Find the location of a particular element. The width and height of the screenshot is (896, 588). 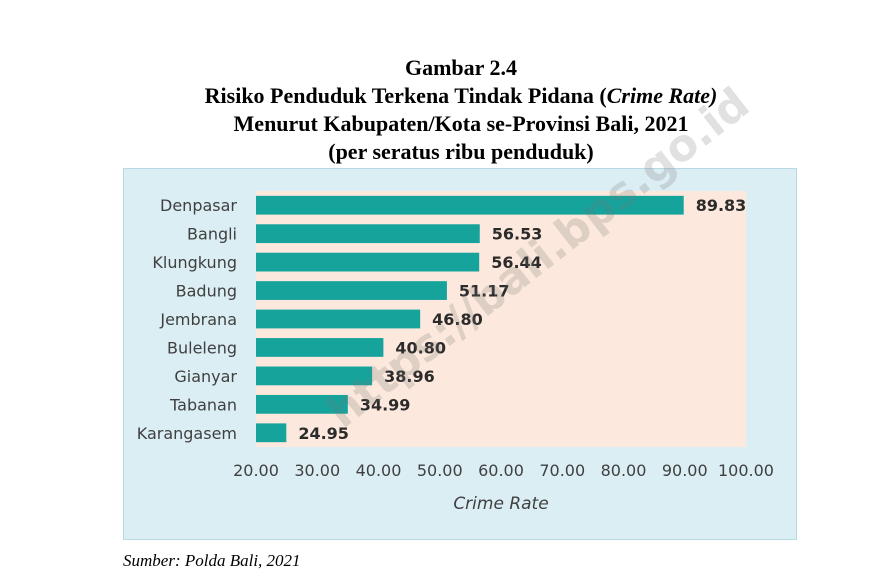

title-line-2-text: Risiko Penduduk Terkena Tindak Pidana ( is located at coordinates (405, 95).